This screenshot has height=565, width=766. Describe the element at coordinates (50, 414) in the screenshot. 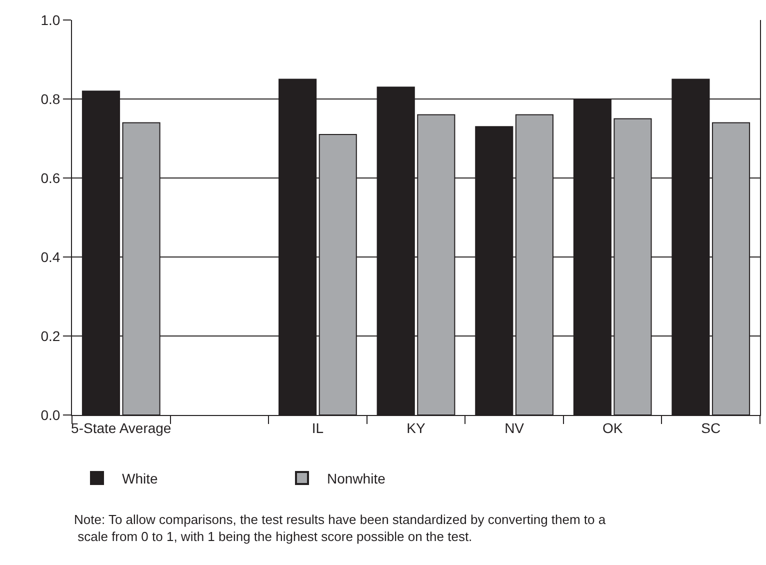

I see `y-tick-label: 0.0` at that location.